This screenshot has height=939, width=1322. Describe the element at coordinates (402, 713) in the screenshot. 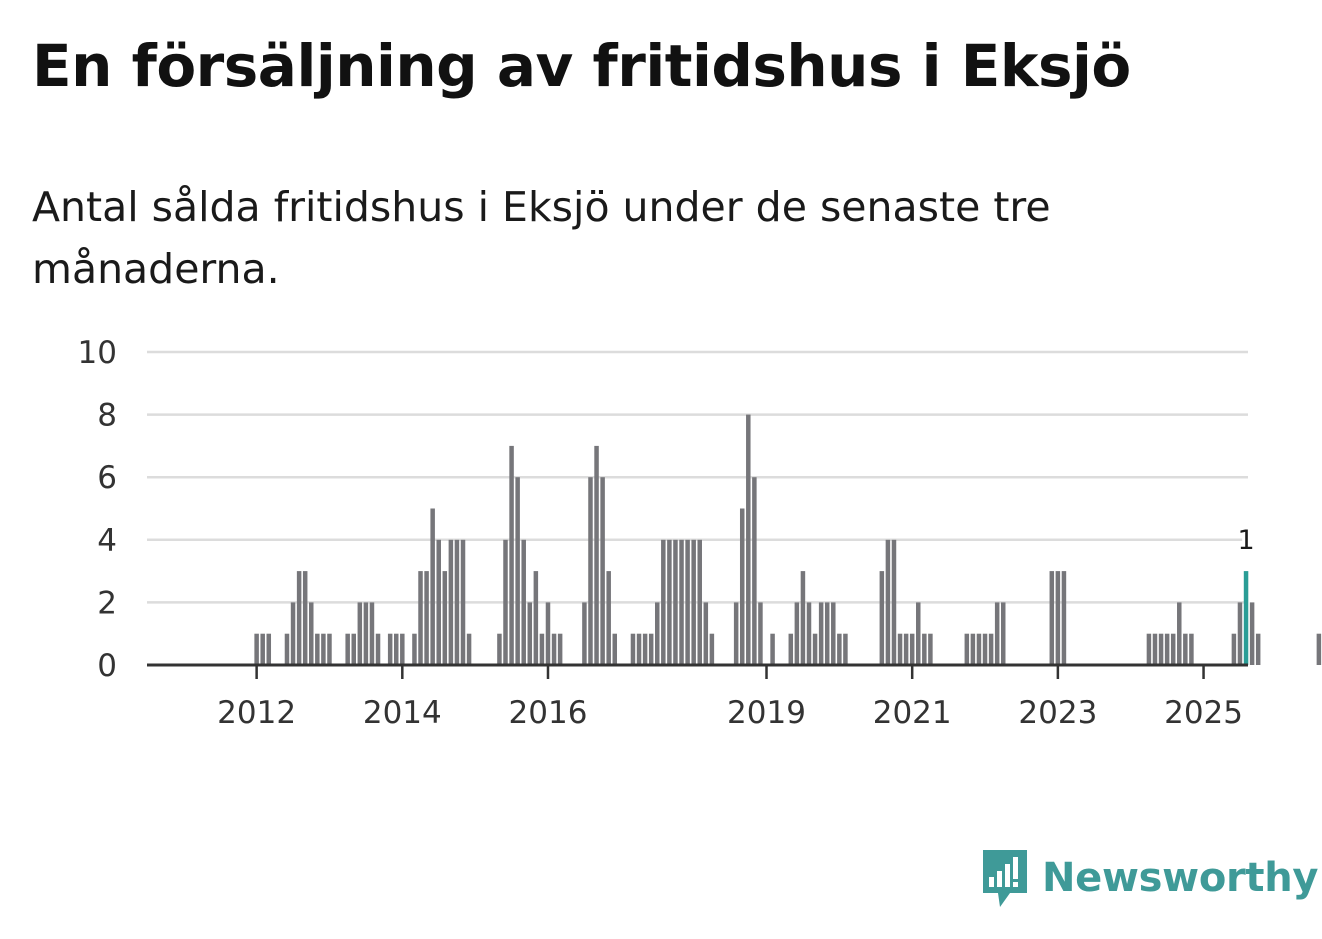

I see `x-tick-label: 2014` at that location.